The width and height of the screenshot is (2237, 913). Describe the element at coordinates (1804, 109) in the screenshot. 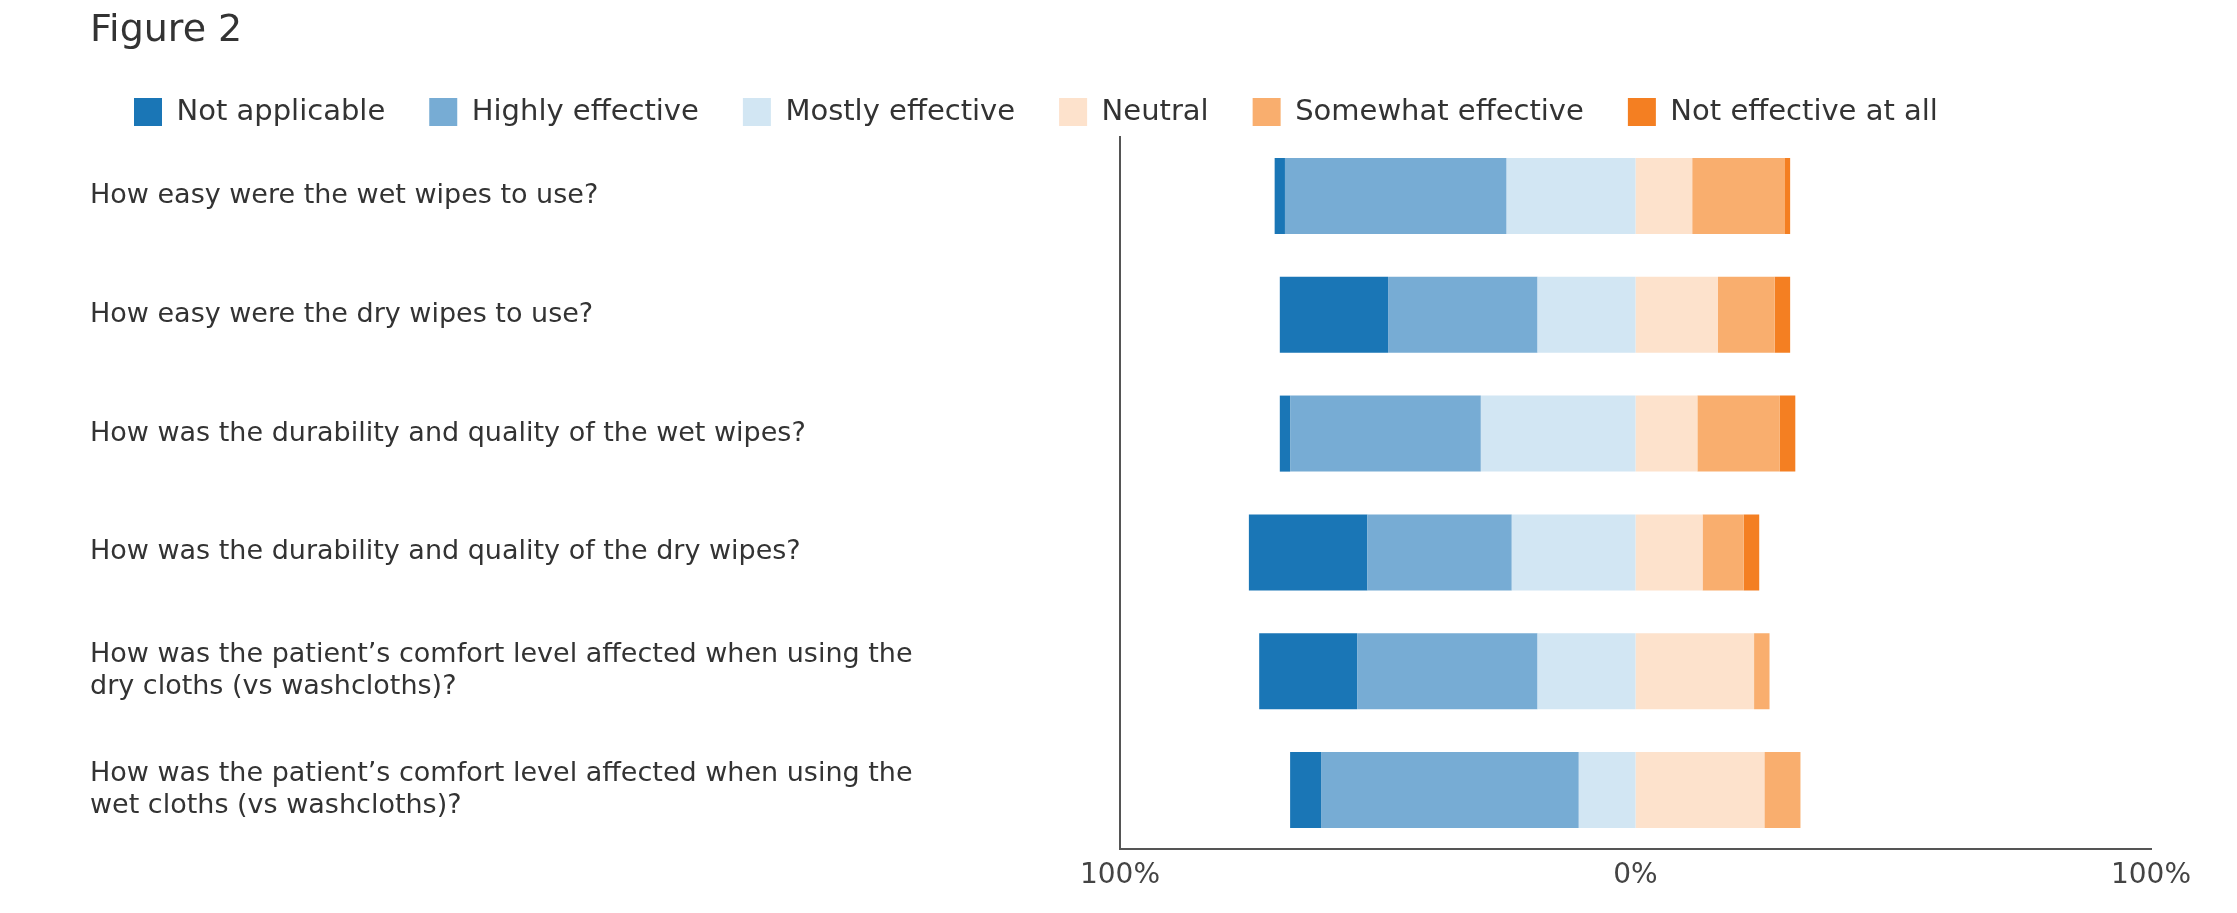

I see `legend-label: Not effective at all` at that location.